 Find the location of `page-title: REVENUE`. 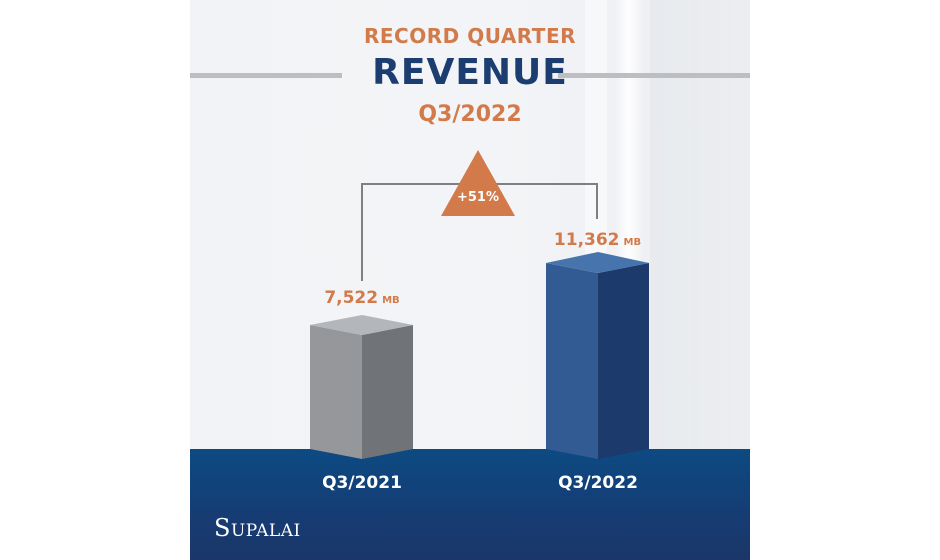

page-title: REVENUE is located at coordinates (470, 72).